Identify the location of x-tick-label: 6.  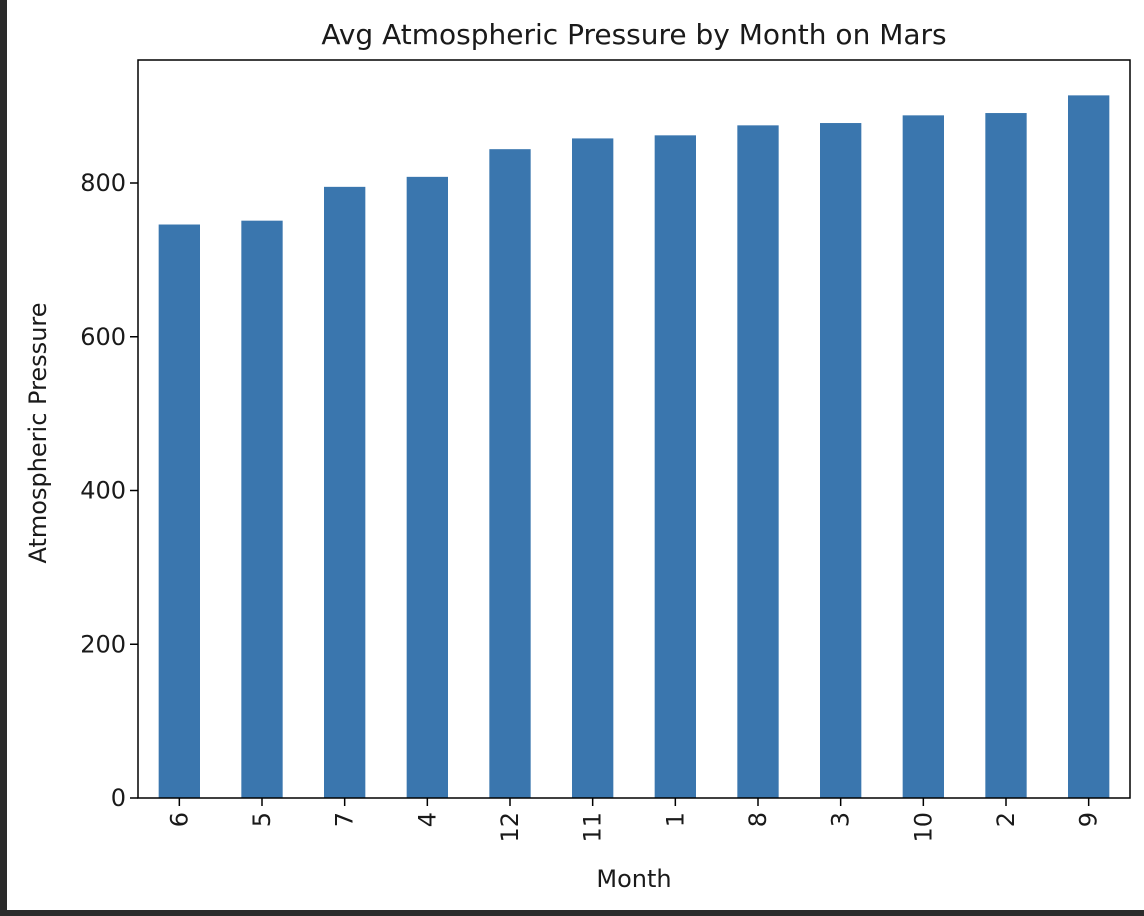
(179, 819).